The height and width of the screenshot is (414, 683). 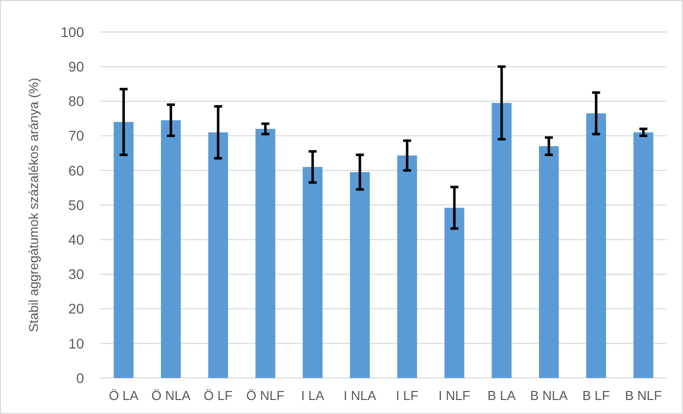 I want to click on y-tick-label: 40, so click(x=76, y=240).